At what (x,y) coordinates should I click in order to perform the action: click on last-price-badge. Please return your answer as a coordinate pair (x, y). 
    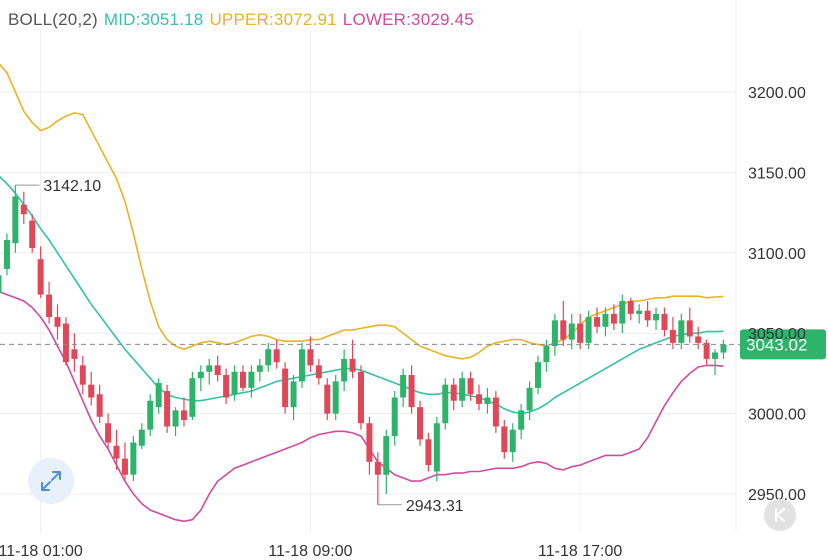
    Looking at the image, I should click on (783, 344).